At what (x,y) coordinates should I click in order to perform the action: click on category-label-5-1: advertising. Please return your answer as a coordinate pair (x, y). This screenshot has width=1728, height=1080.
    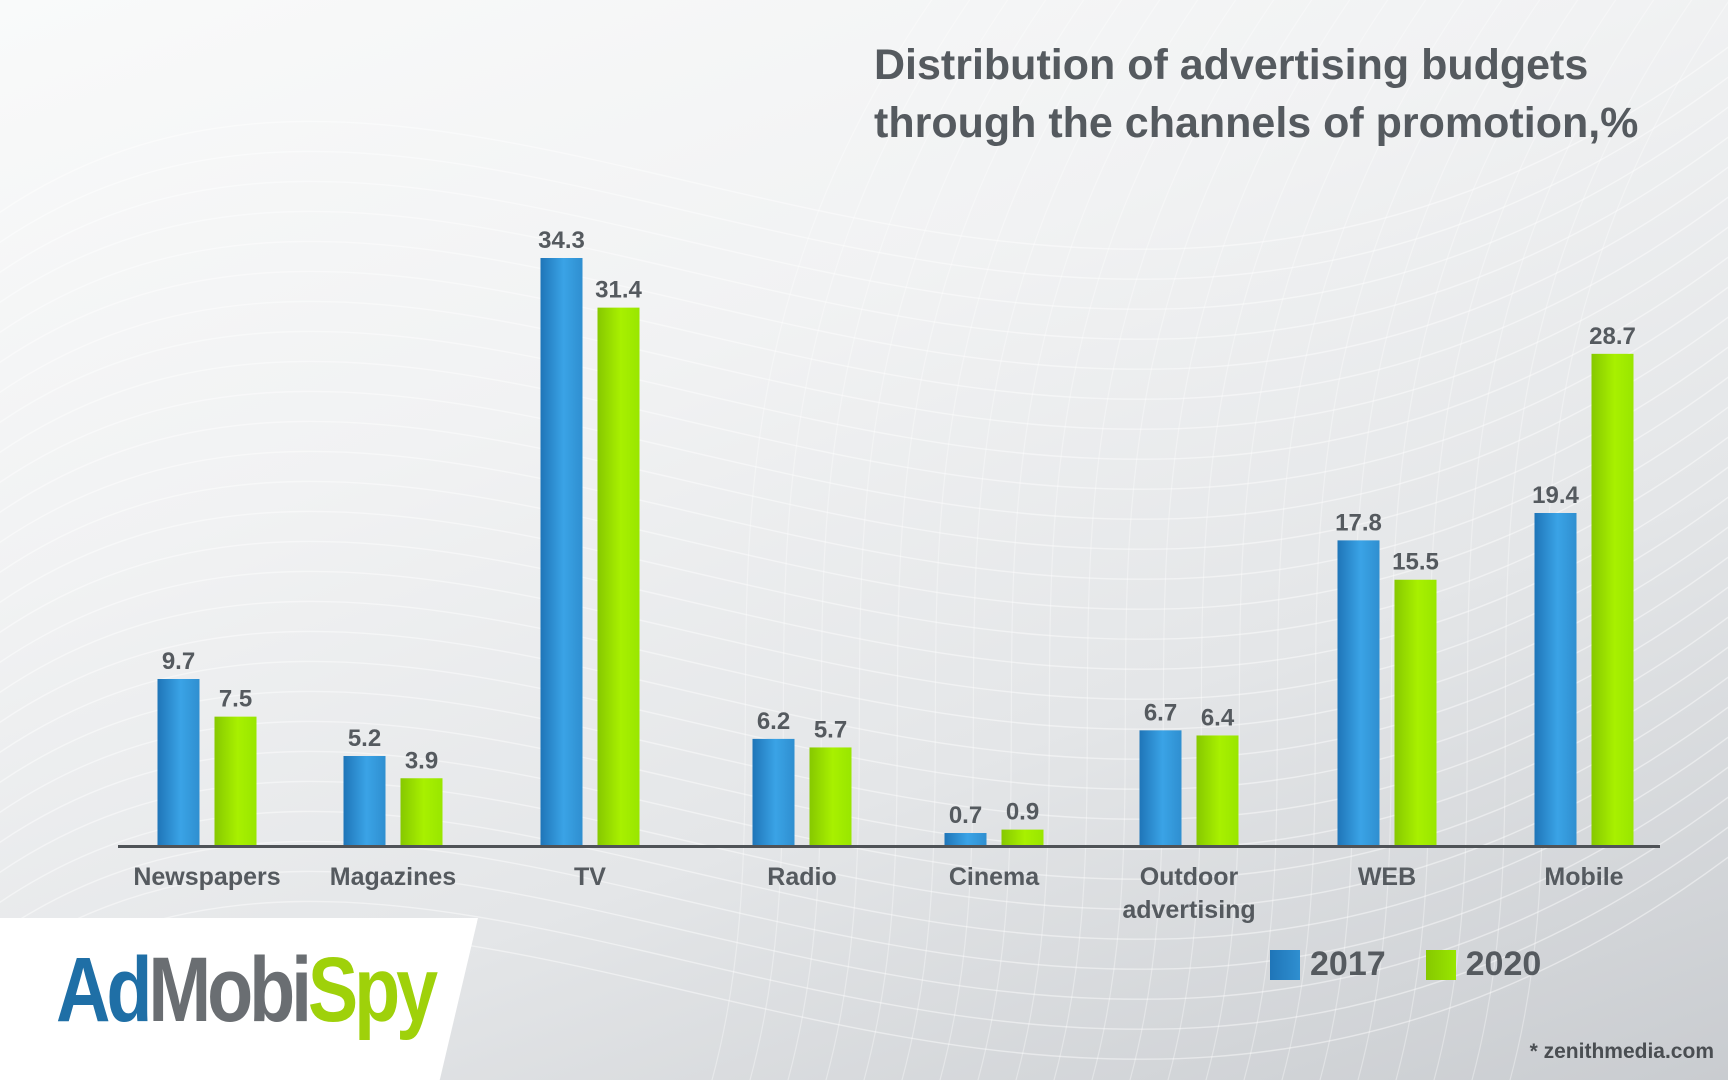
    Looking at the image, I should click on (1188, 910).